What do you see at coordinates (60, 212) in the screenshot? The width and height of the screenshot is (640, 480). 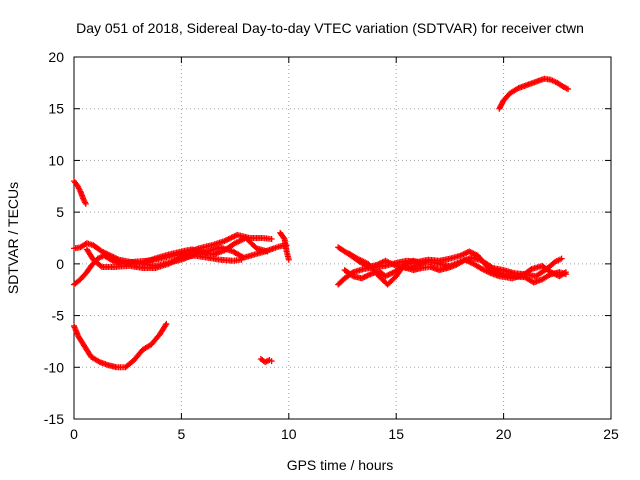 I see `y-tick-label: 5` at bounding box center [60, 212].